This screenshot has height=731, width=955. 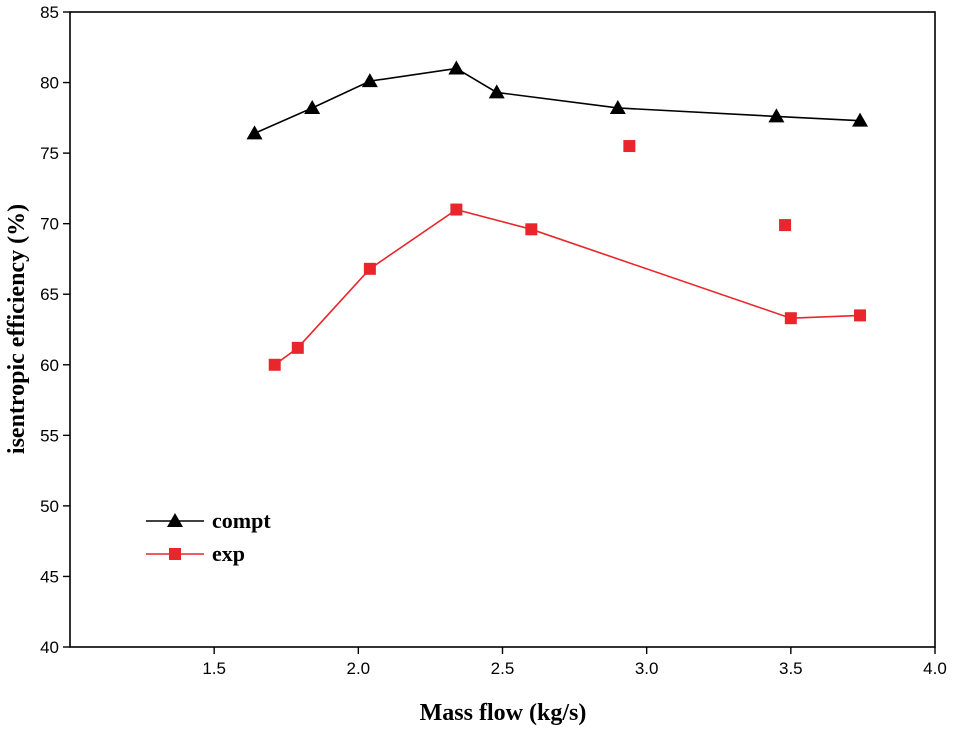 What do you see at coordinates (49, 576) in the screenshot?
I see `y-tick-label: 45` at bounding box center [49, 576].